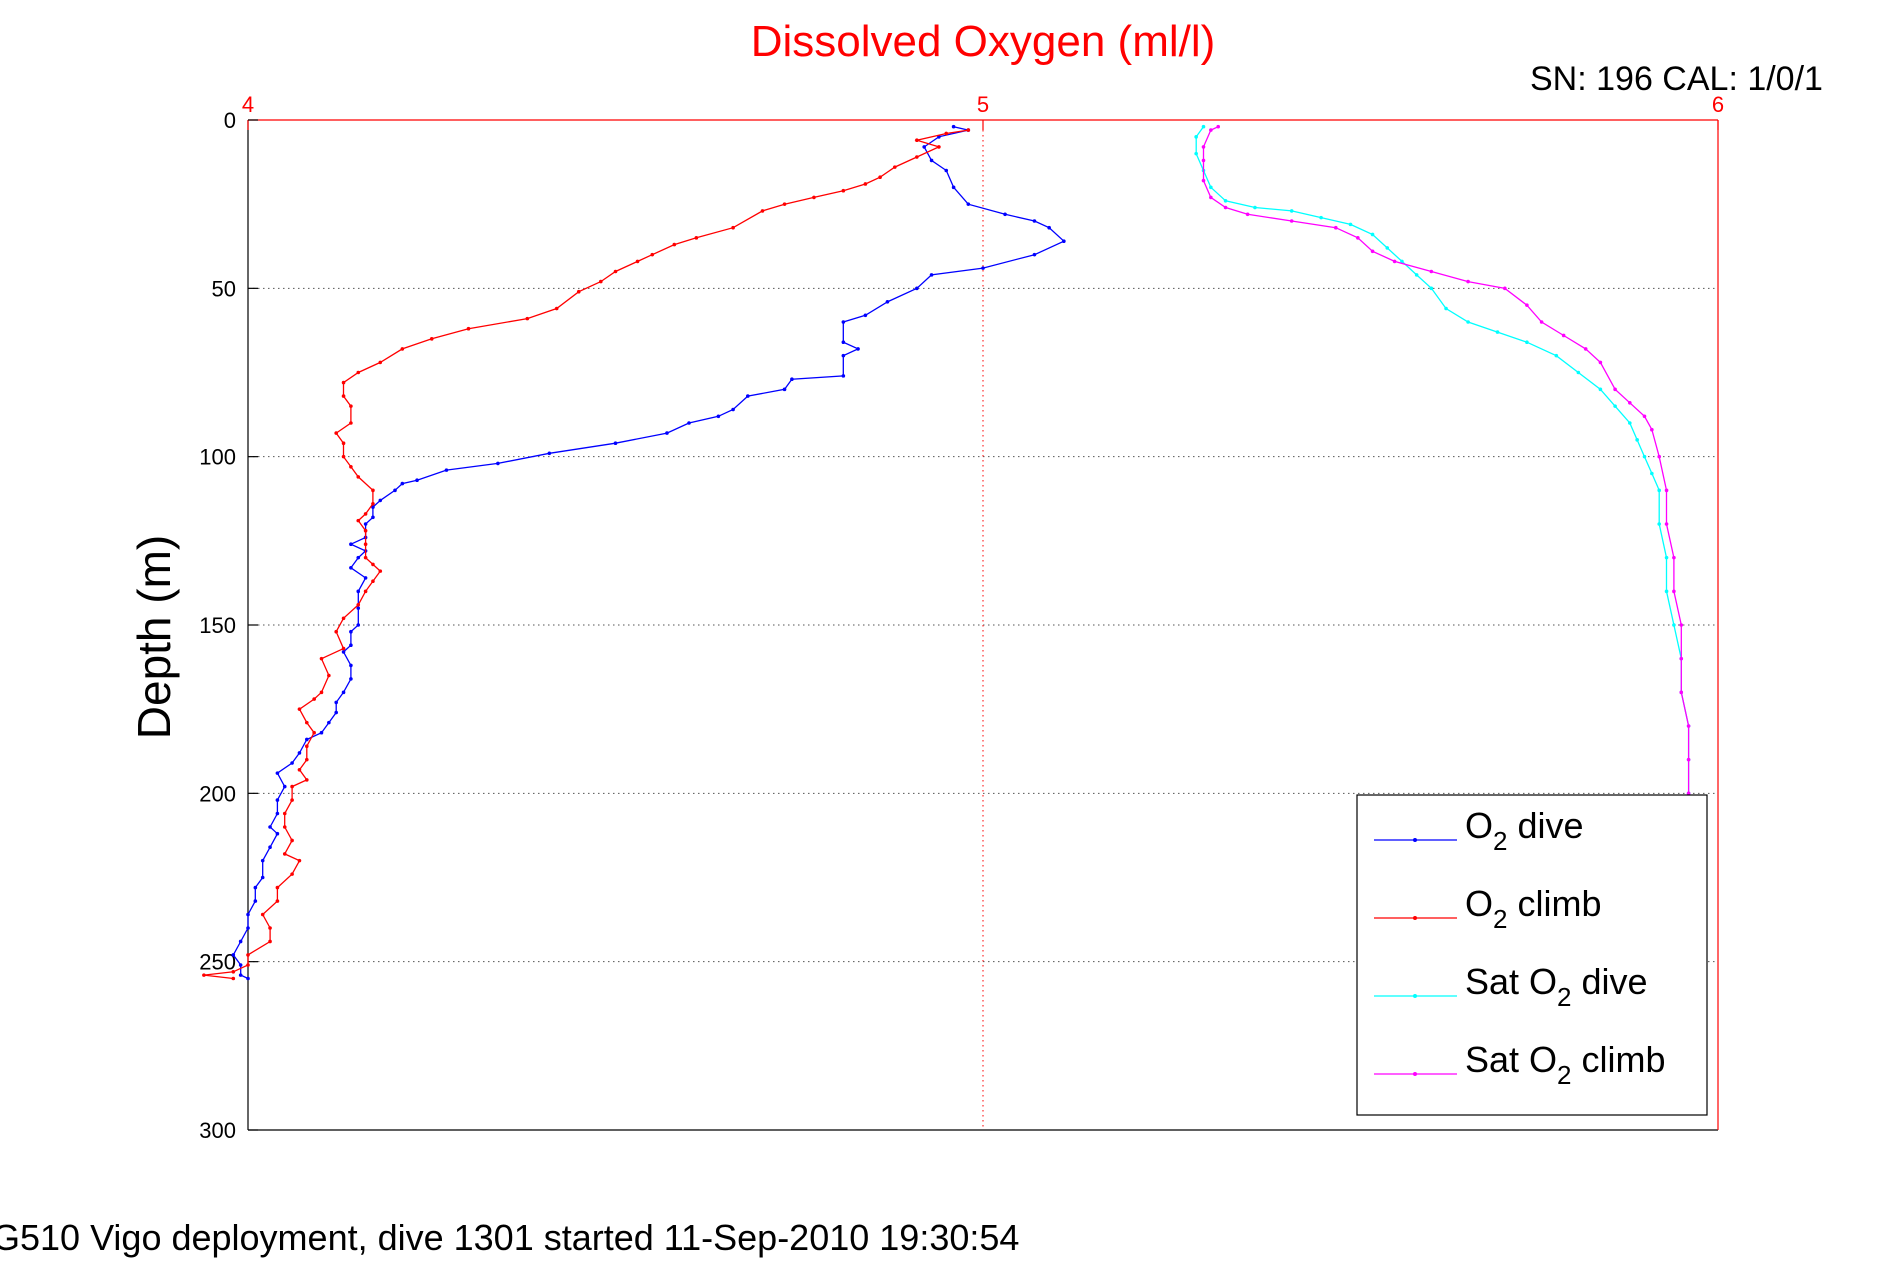 The image size is (1891, 1262). What do you see at coordinates (1442, 460) in the screenshot?
I see `series-sat-o2-dive` at bounding box center [1442, 460].